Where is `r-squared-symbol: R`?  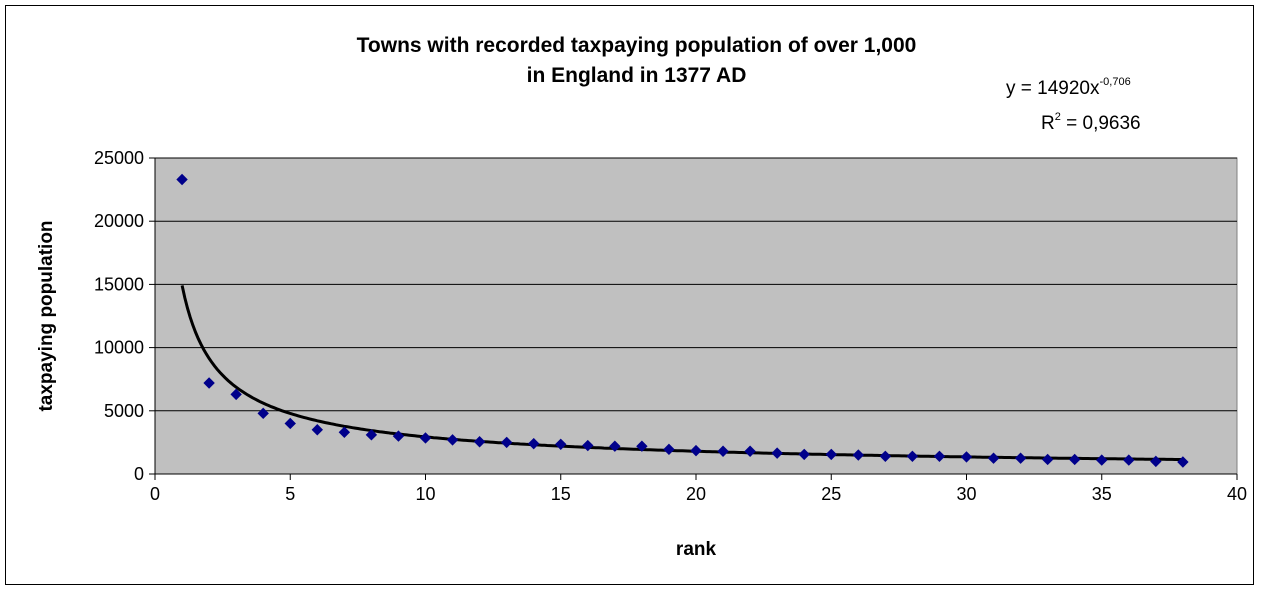 r-squared-symbol: R is located at coordinates (1048, 123).